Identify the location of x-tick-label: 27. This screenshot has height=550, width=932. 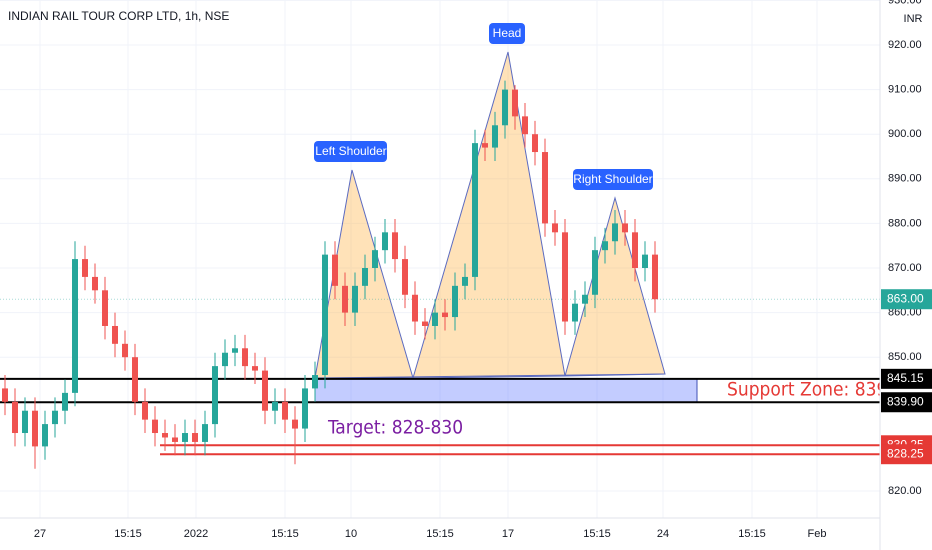
(40, 534).